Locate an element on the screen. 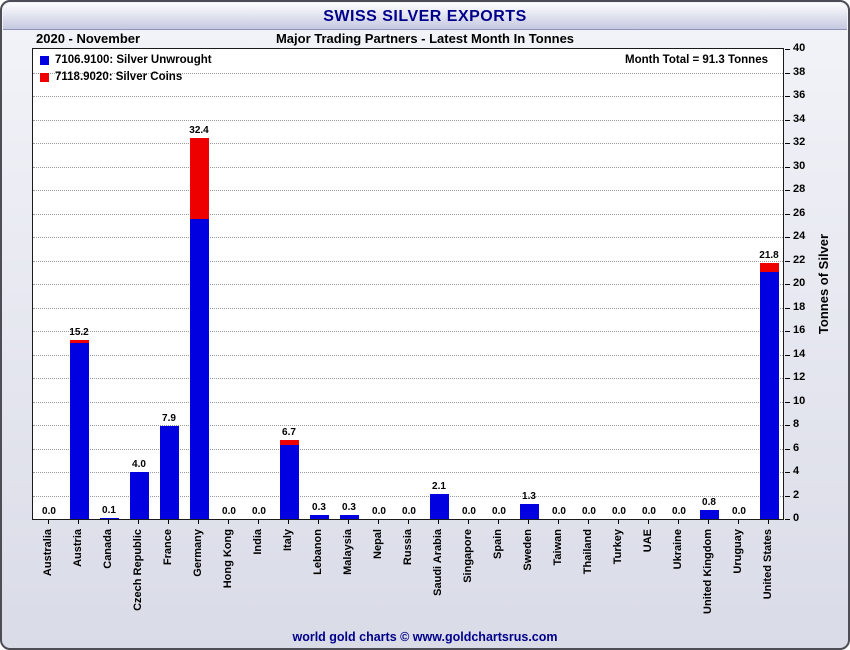 The height and width of the screenshot is (650, 850). y-tick-label: 30 is located at coordinates (799, 165).